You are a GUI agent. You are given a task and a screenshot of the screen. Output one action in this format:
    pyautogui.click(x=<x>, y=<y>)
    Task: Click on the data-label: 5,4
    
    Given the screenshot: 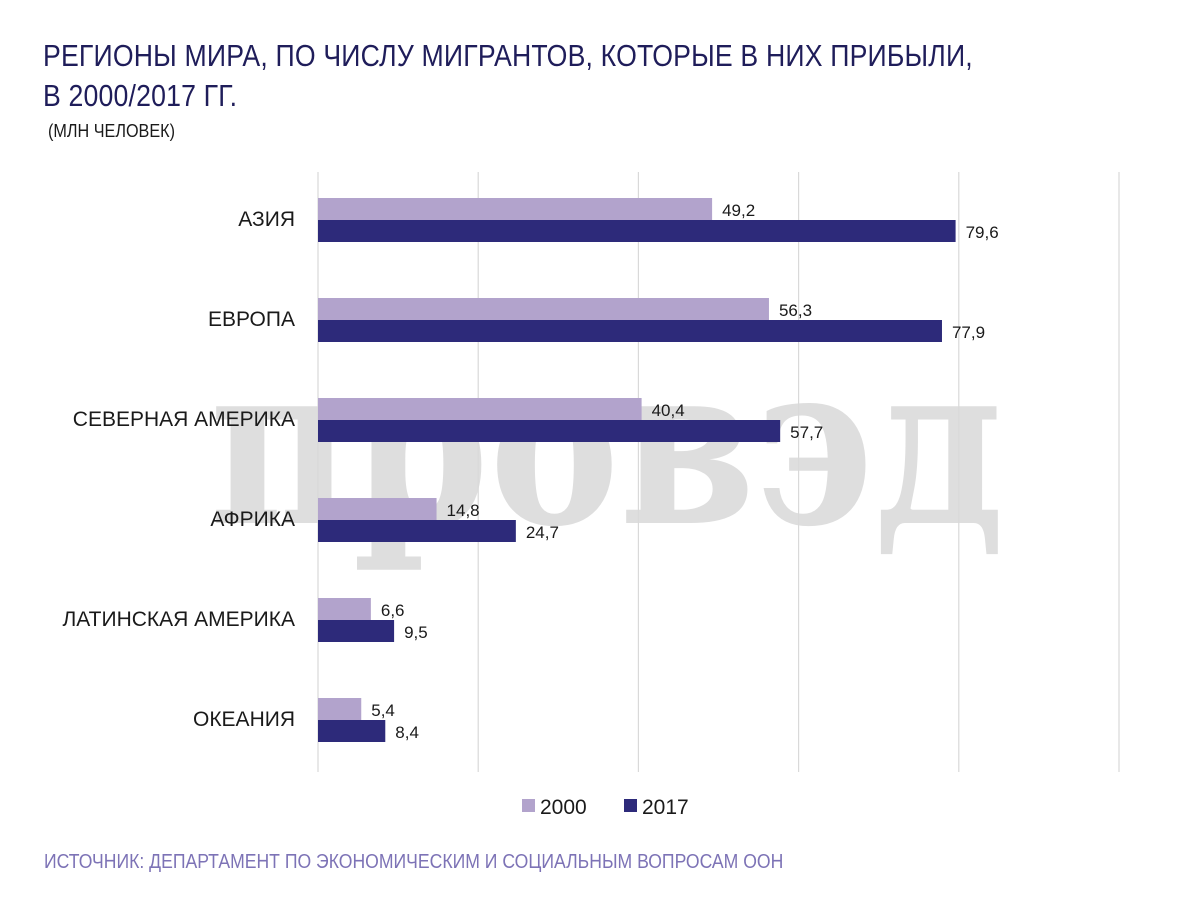 What is the action you would take?
    pyautogui.click(x=383, y=710)
    